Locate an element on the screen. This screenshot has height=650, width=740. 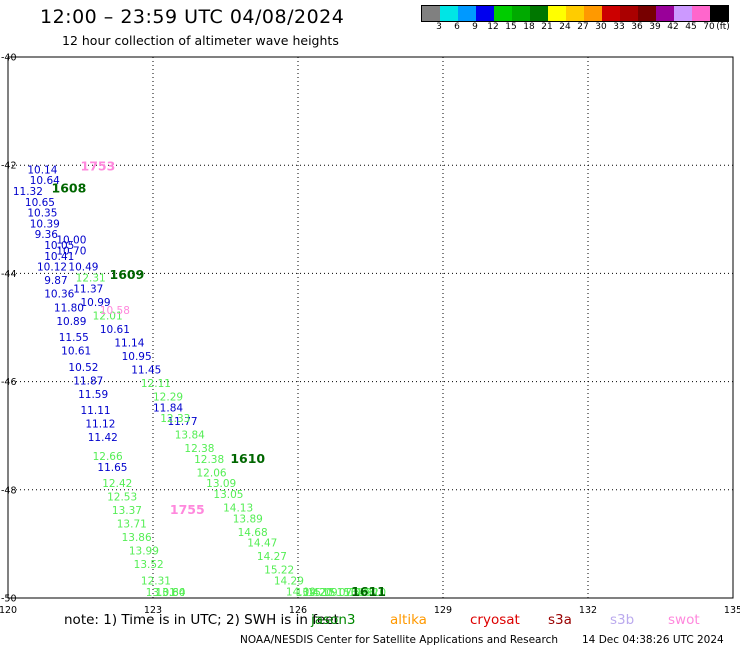
credit-timestamp: 14 Dec 04:38:26 UTC 2024 is located at coordinates (653, 640).